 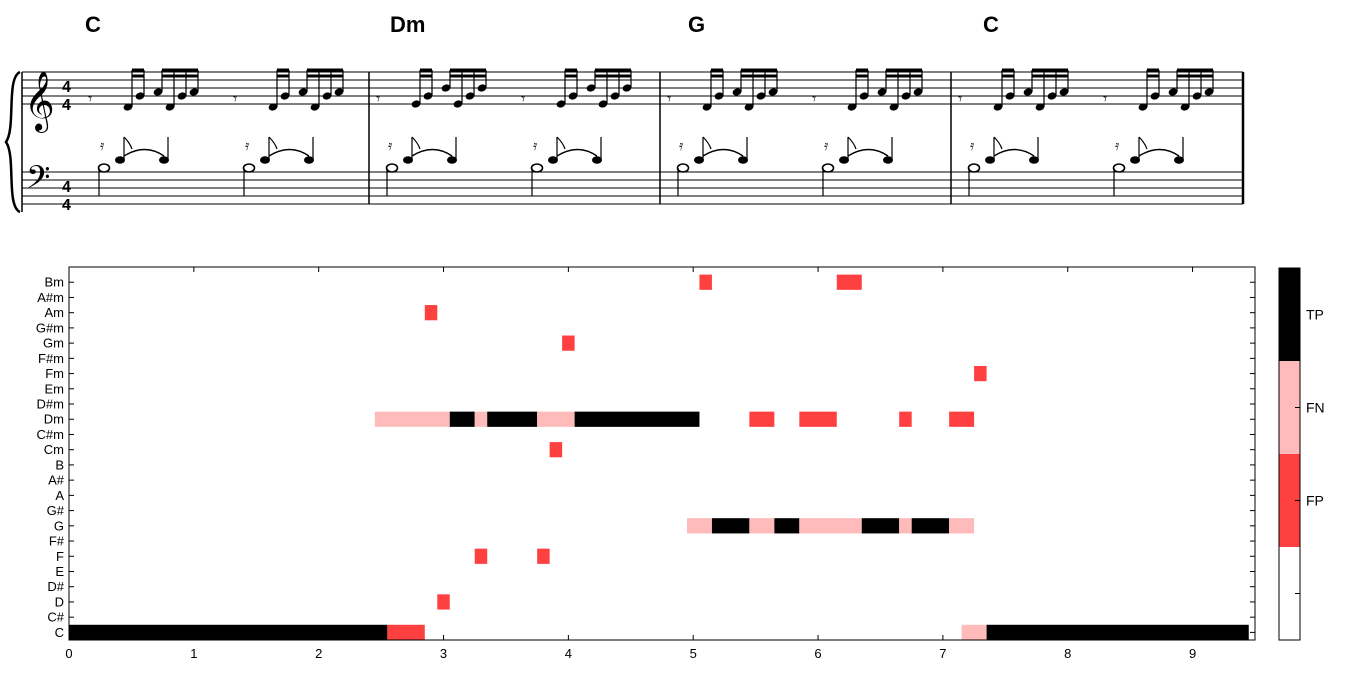 I want to click on chord-label-2: Dm, so click(x=407, y=24).